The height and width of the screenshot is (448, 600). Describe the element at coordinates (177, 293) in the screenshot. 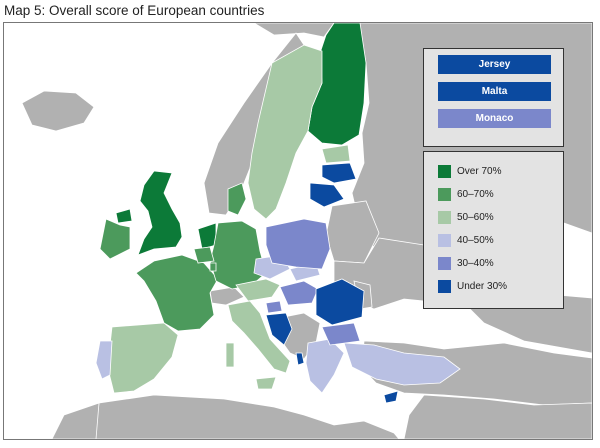

I see `france` at that location.